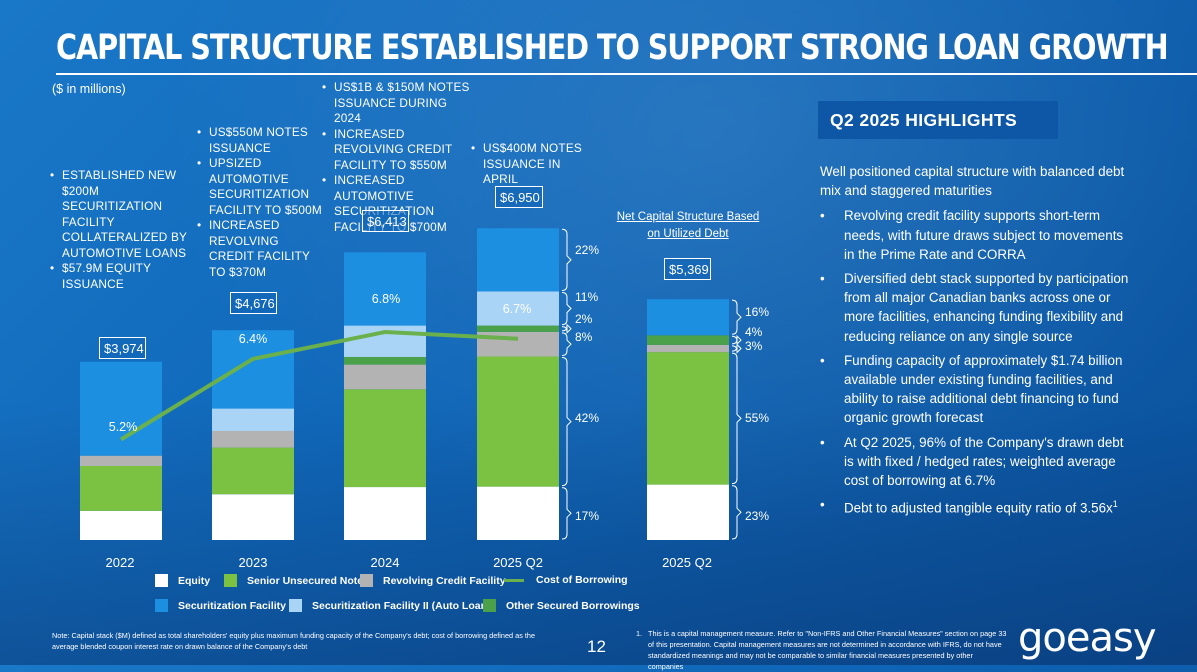  What do you see at coordinates (120, 562) in the screenshot?
I see `x-label-2022: 2022` at bounding box center [120, 562].